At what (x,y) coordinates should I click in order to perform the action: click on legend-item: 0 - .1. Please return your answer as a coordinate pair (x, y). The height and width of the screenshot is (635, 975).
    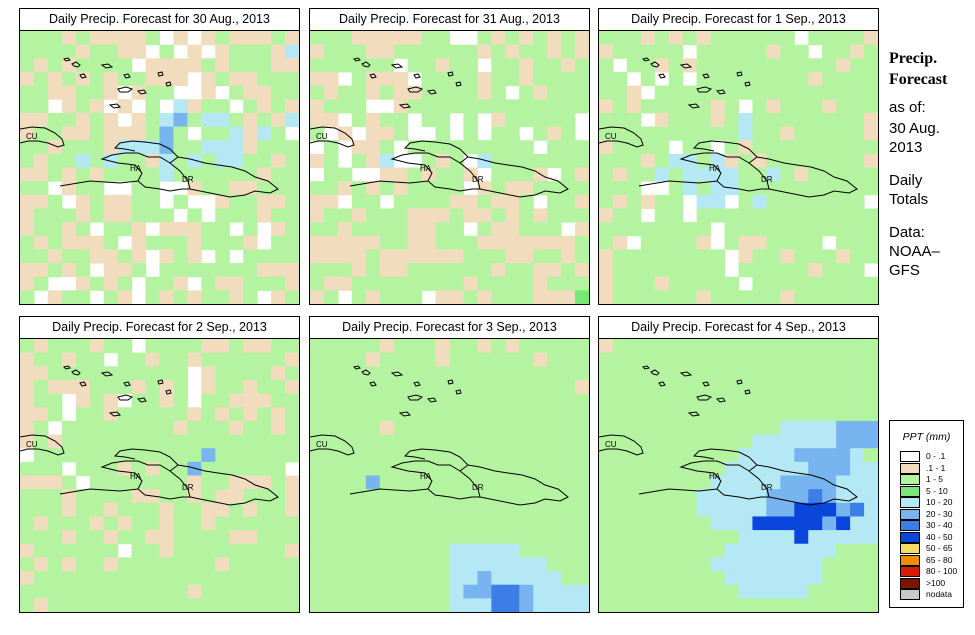
    Looking at the image, I should click on (930, 456).